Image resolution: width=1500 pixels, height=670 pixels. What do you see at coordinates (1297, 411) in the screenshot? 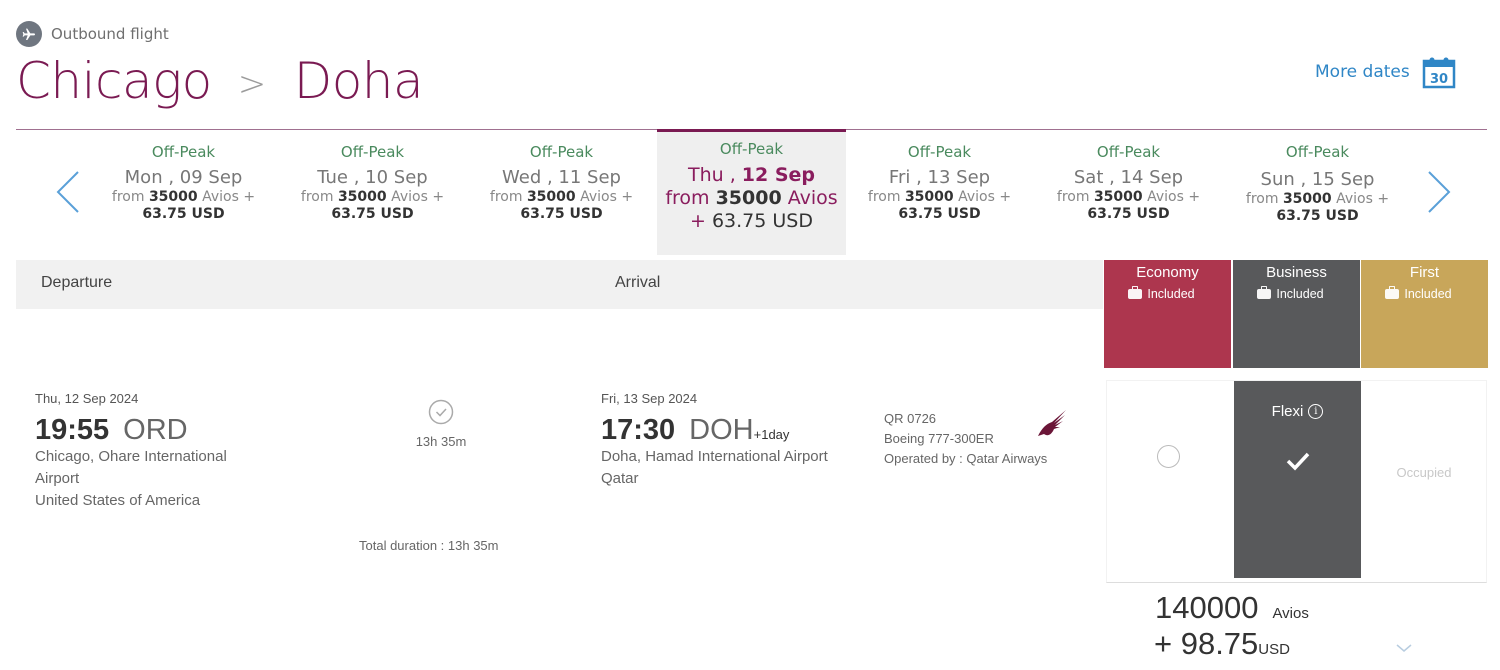
I see `fare-name: Flexi i` at bounding box center [1297, 411].